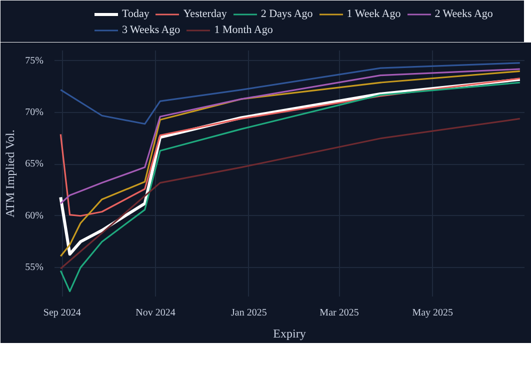  I want to click on x-tick-label: Sep 2024, so click(62, 313).